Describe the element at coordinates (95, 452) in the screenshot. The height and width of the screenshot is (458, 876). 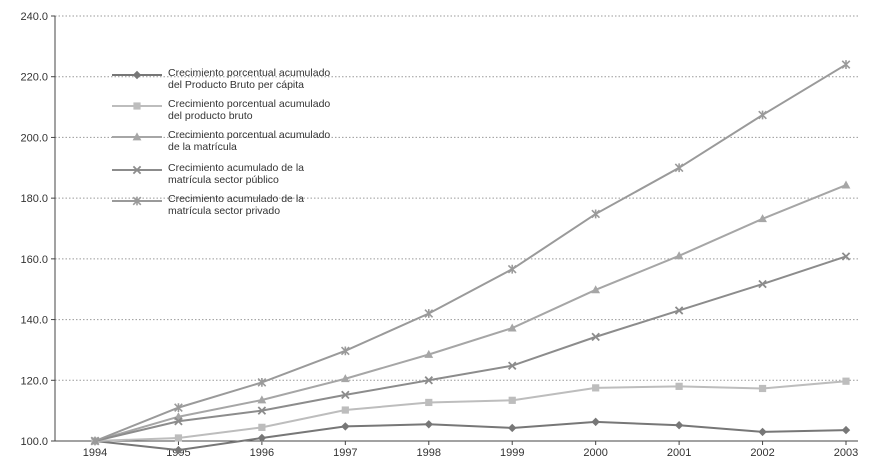
I see `x-tick-label: 1994` at that location.